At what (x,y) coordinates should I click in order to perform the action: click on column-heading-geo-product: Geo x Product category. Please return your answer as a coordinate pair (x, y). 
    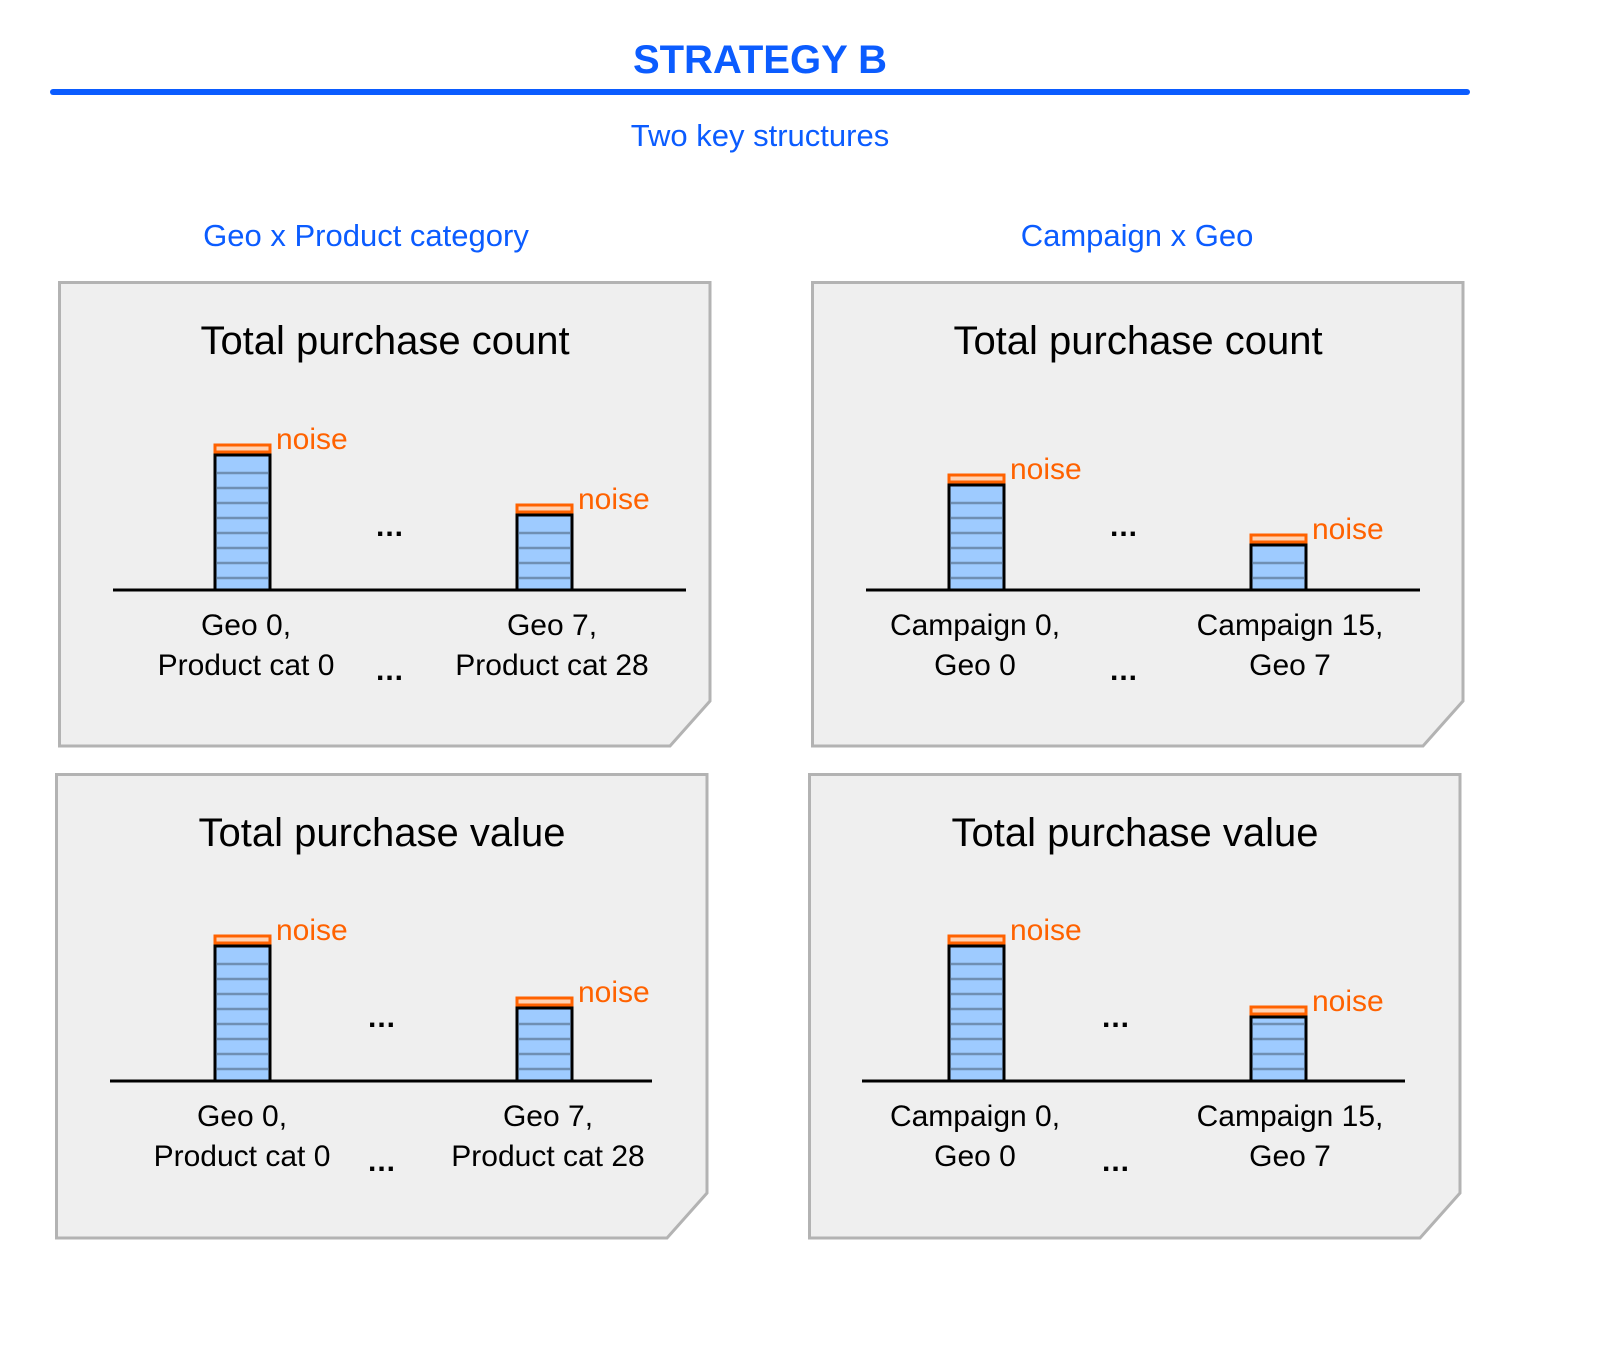
    Looking at the image, I should click on (366, 235).